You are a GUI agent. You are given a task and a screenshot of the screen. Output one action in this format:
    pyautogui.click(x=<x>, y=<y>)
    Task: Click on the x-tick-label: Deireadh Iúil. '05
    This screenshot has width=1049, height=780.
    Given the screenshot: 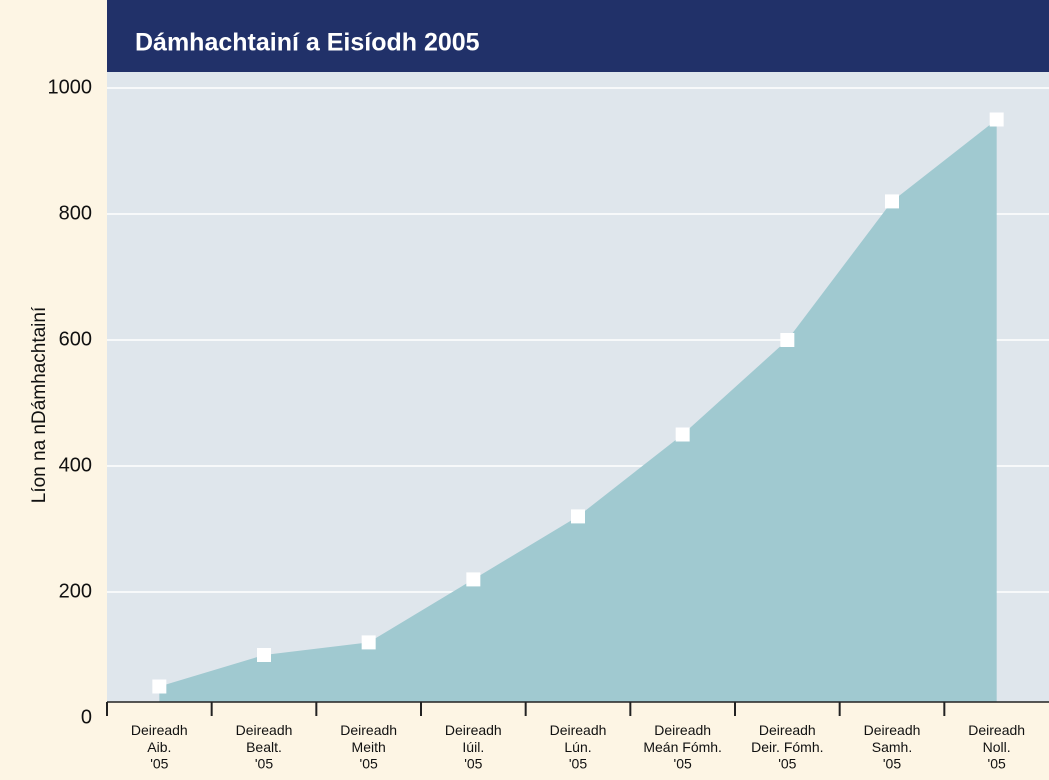 What is the action you would take?
    pyautogui.click(x=473, y=747)
    